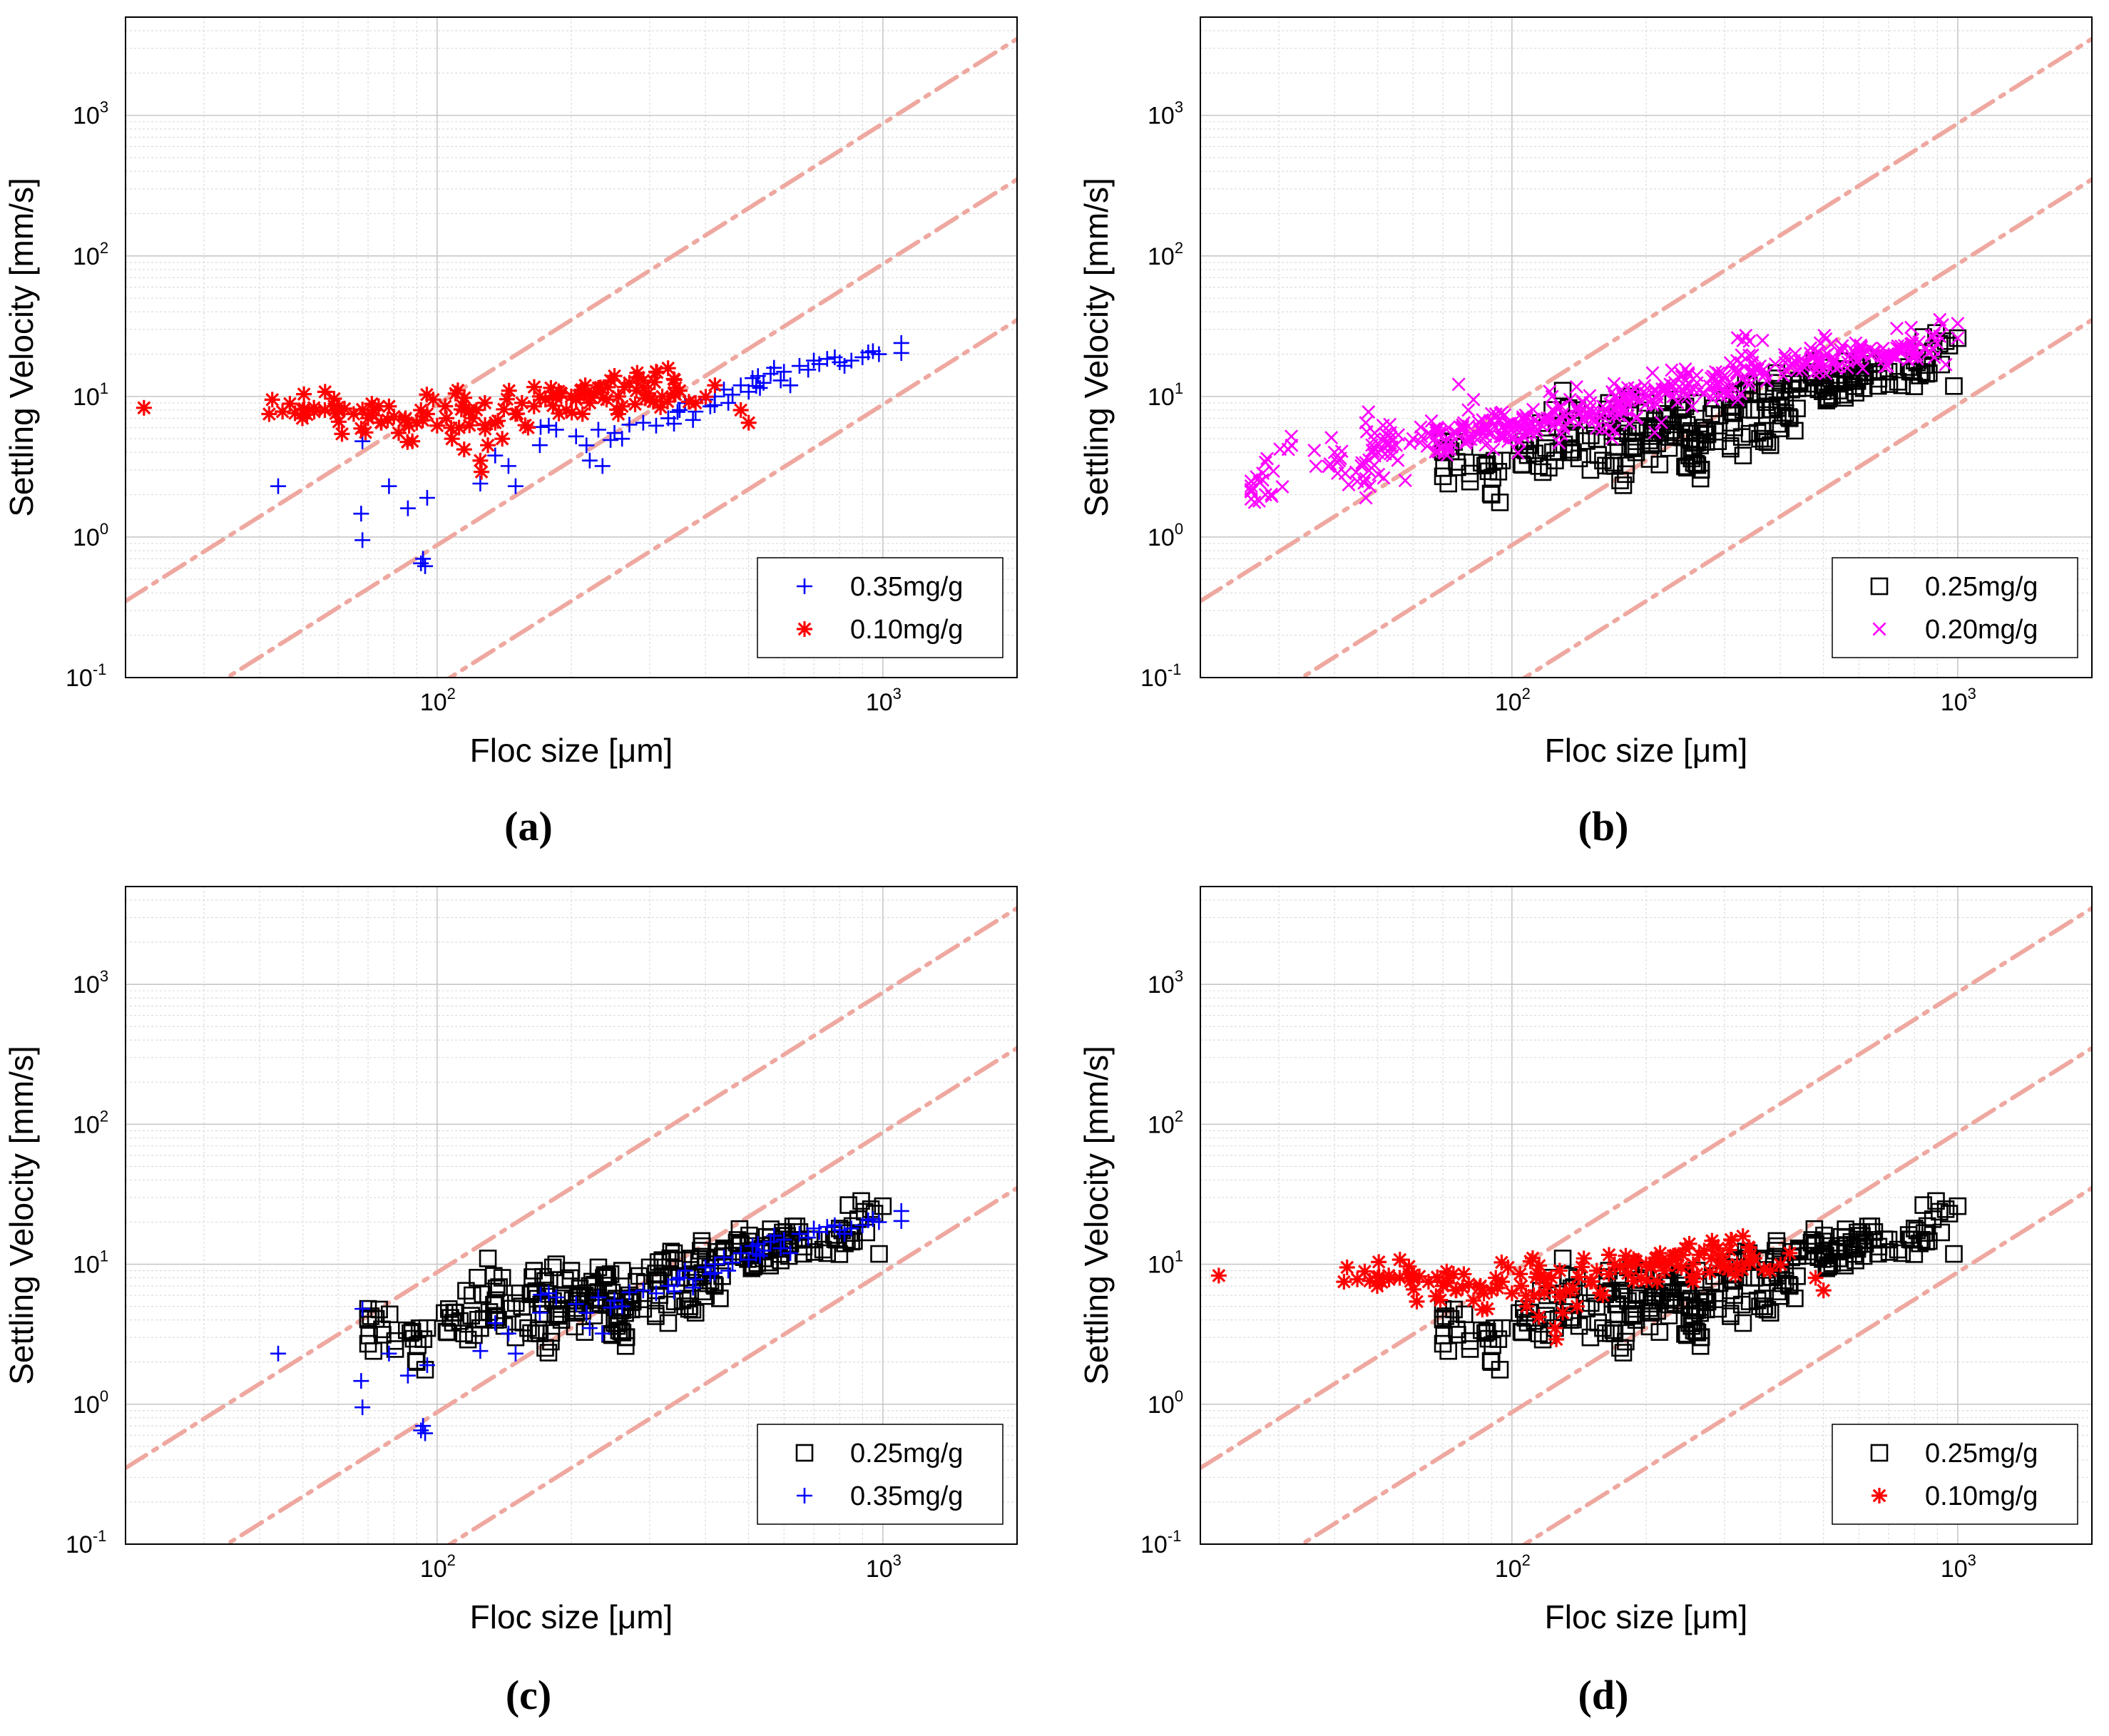  I want to click on legend-label: 0.20mg/g, so click(1981, 630).